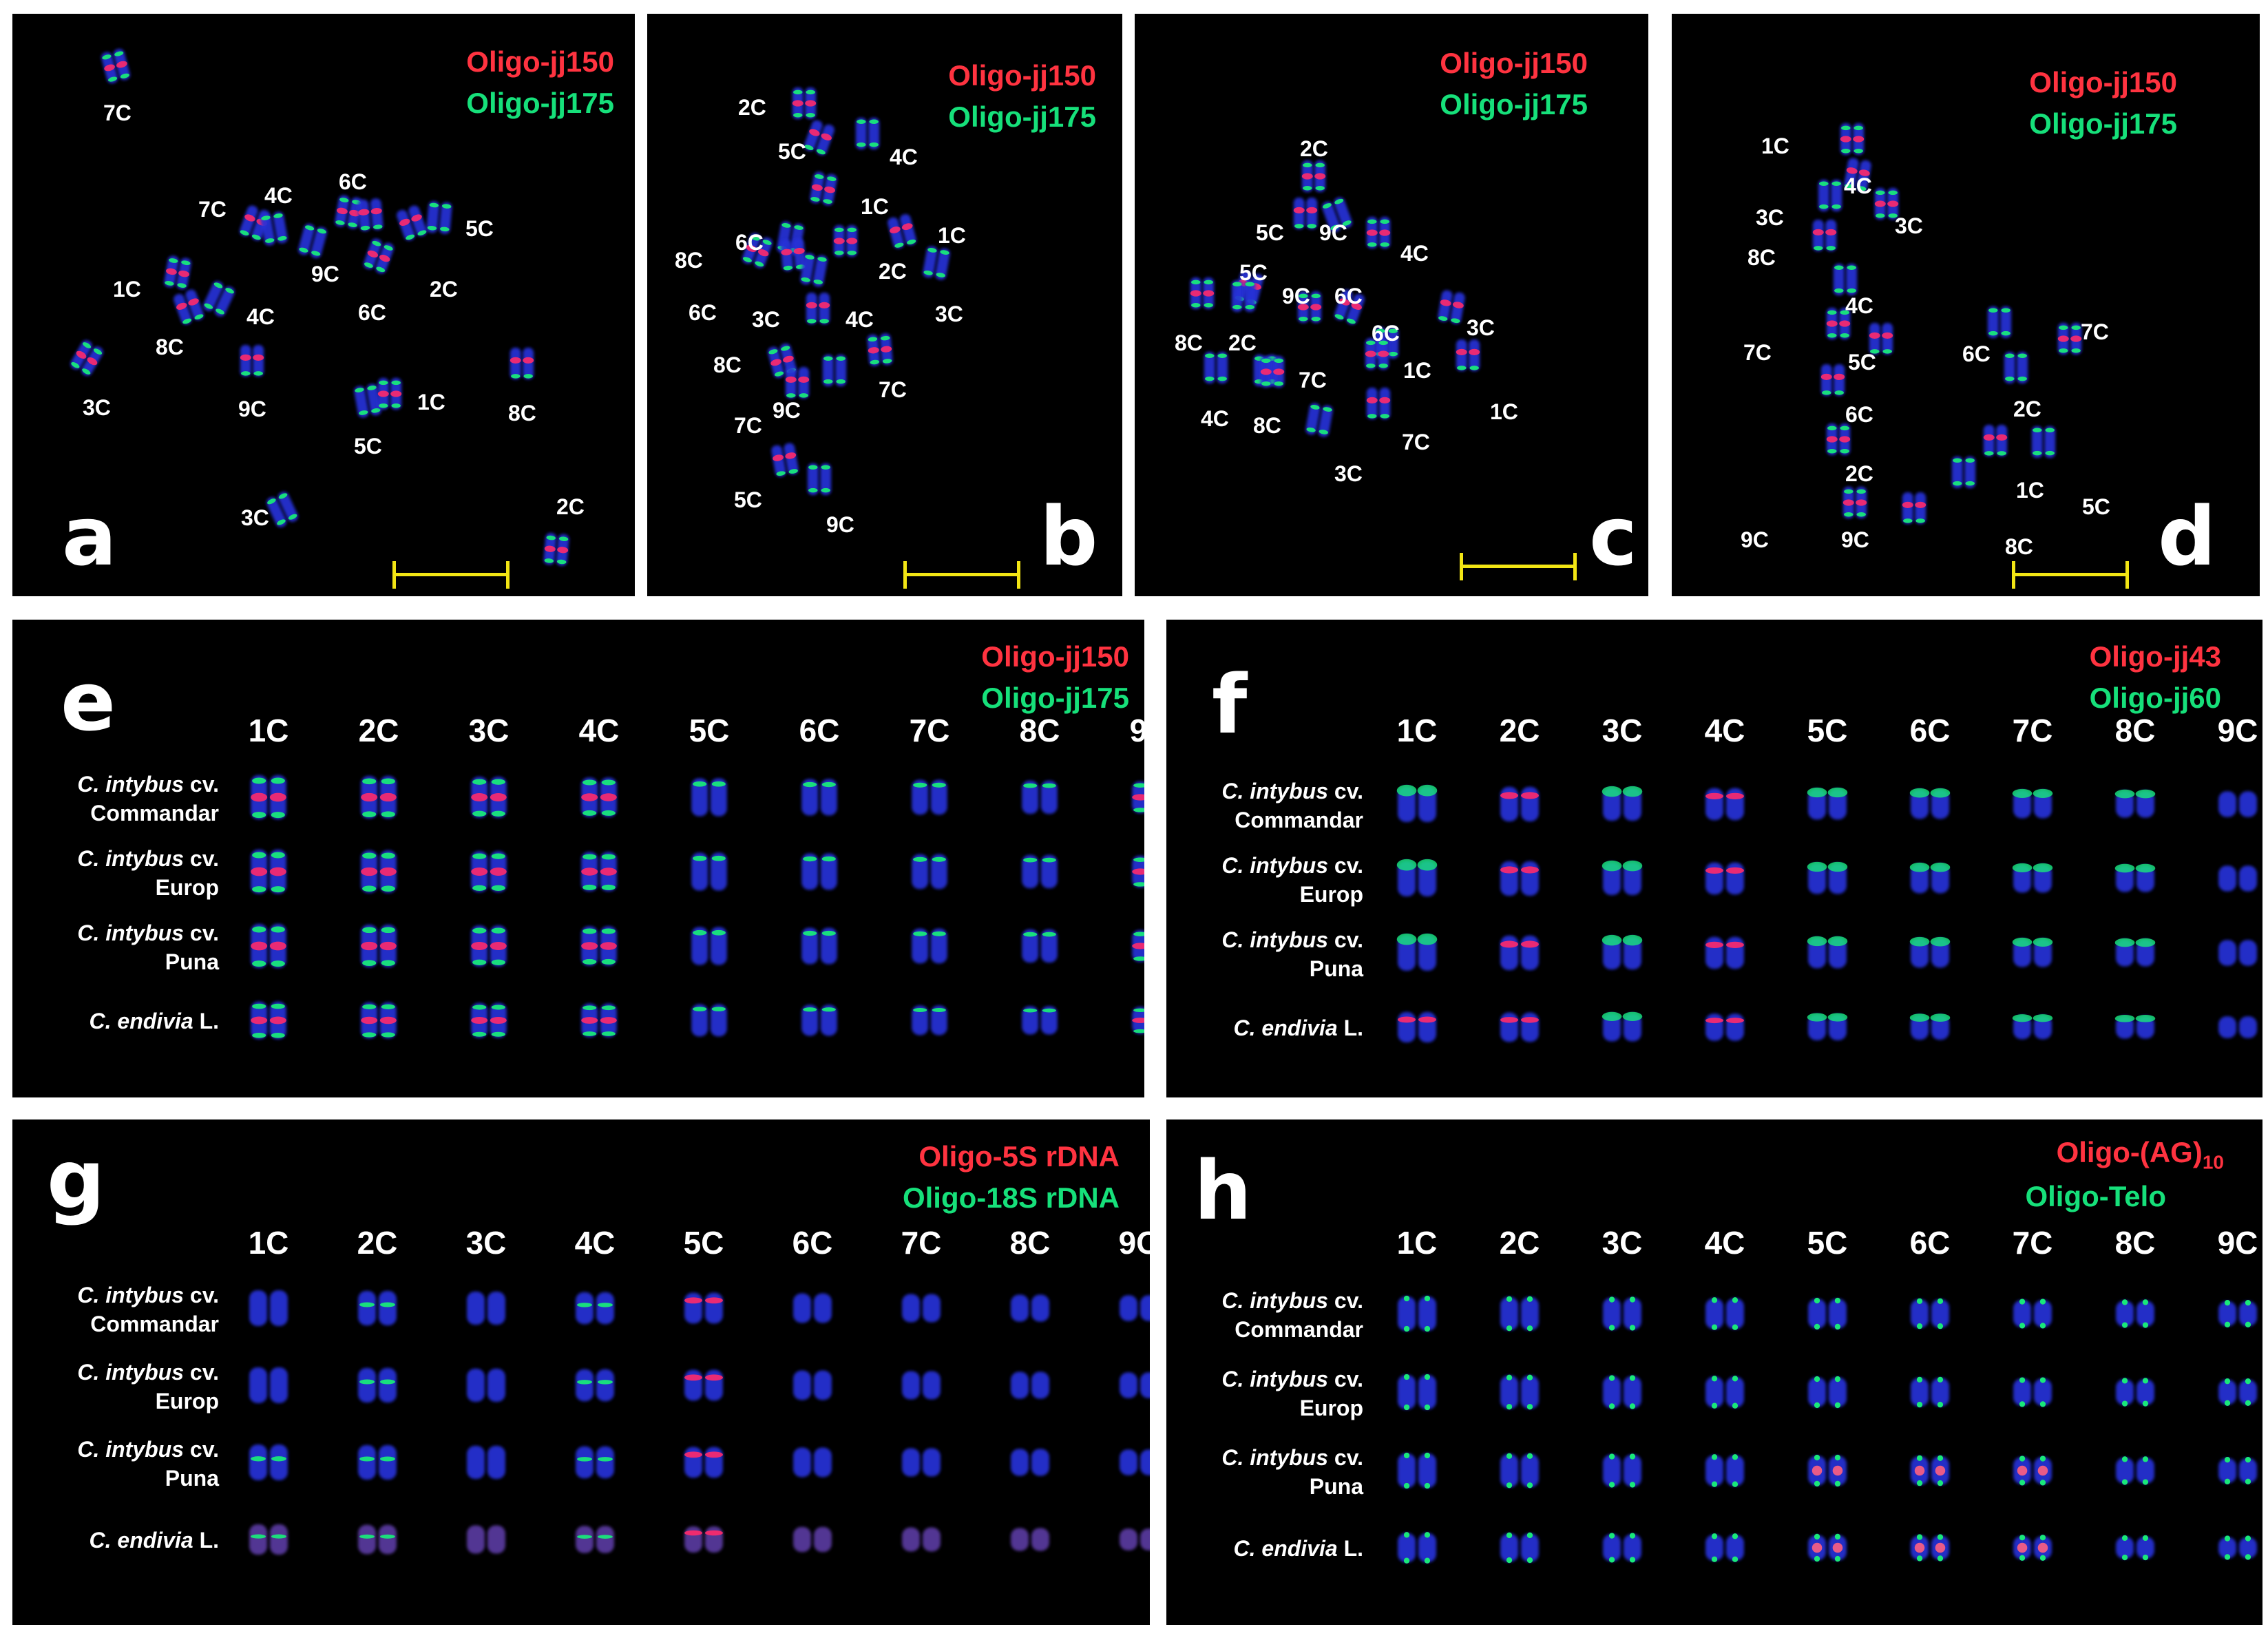  What do you see at coordinates (1518, 566) in the screenshot?
I see `scale-bar` at bounding box center [1518, 566].